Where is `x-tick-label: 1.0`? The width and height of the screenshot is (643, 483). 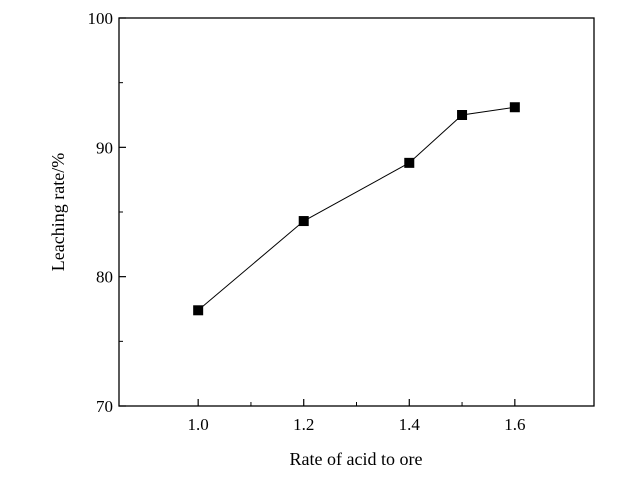 x-tick-label: 1.0 is located at coordinates (198, 424).